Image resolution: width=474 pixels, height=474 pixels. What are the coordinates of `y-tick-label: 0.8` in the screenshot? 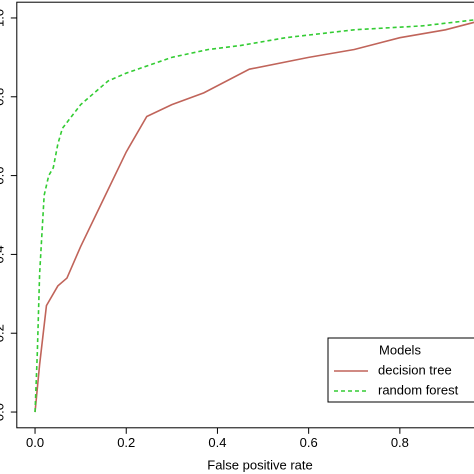 It's located at (3, 97).